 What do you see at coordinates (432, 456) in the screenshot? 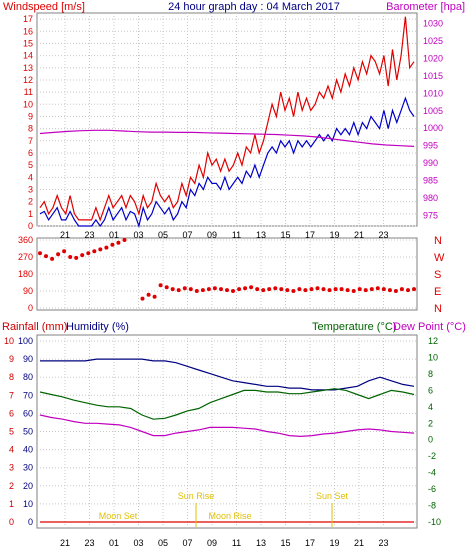
I see `temperature-tick-label: -2` at bounding box center [432, 456].